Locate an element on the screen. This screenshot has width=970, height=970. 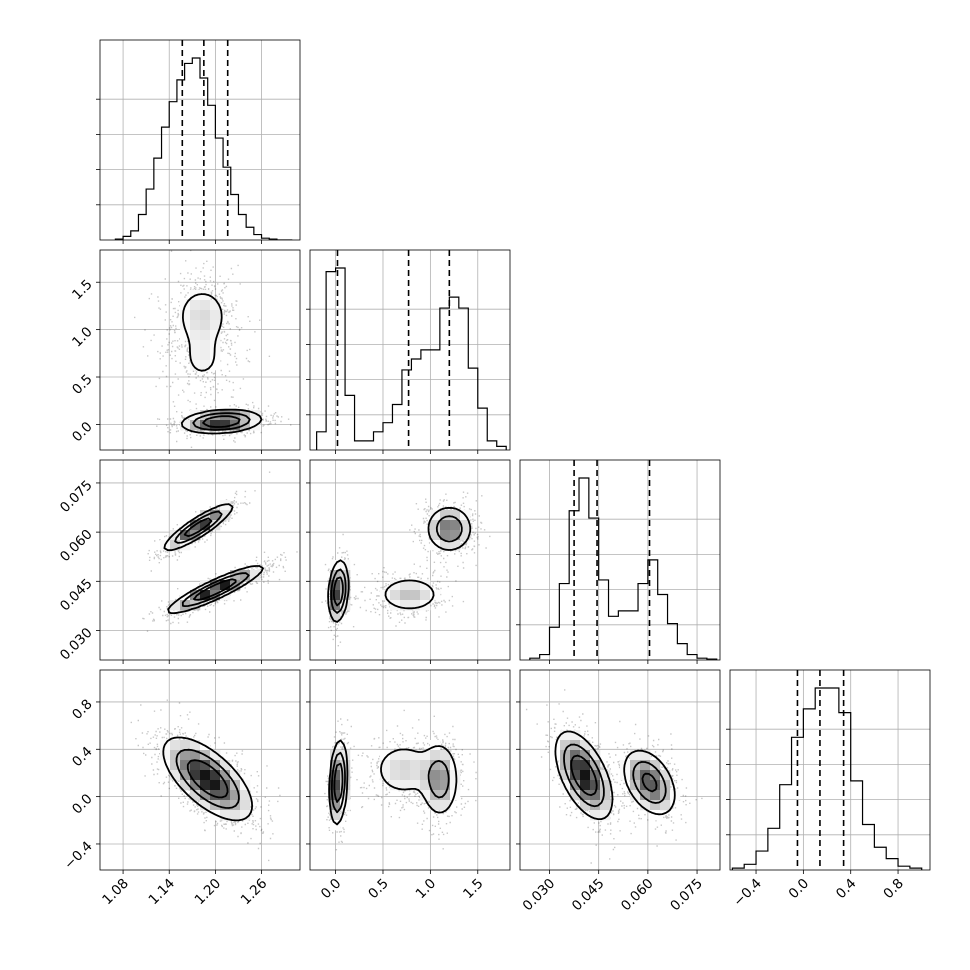
x-tick-label: 0.060 is located at coordinates (637, 895).